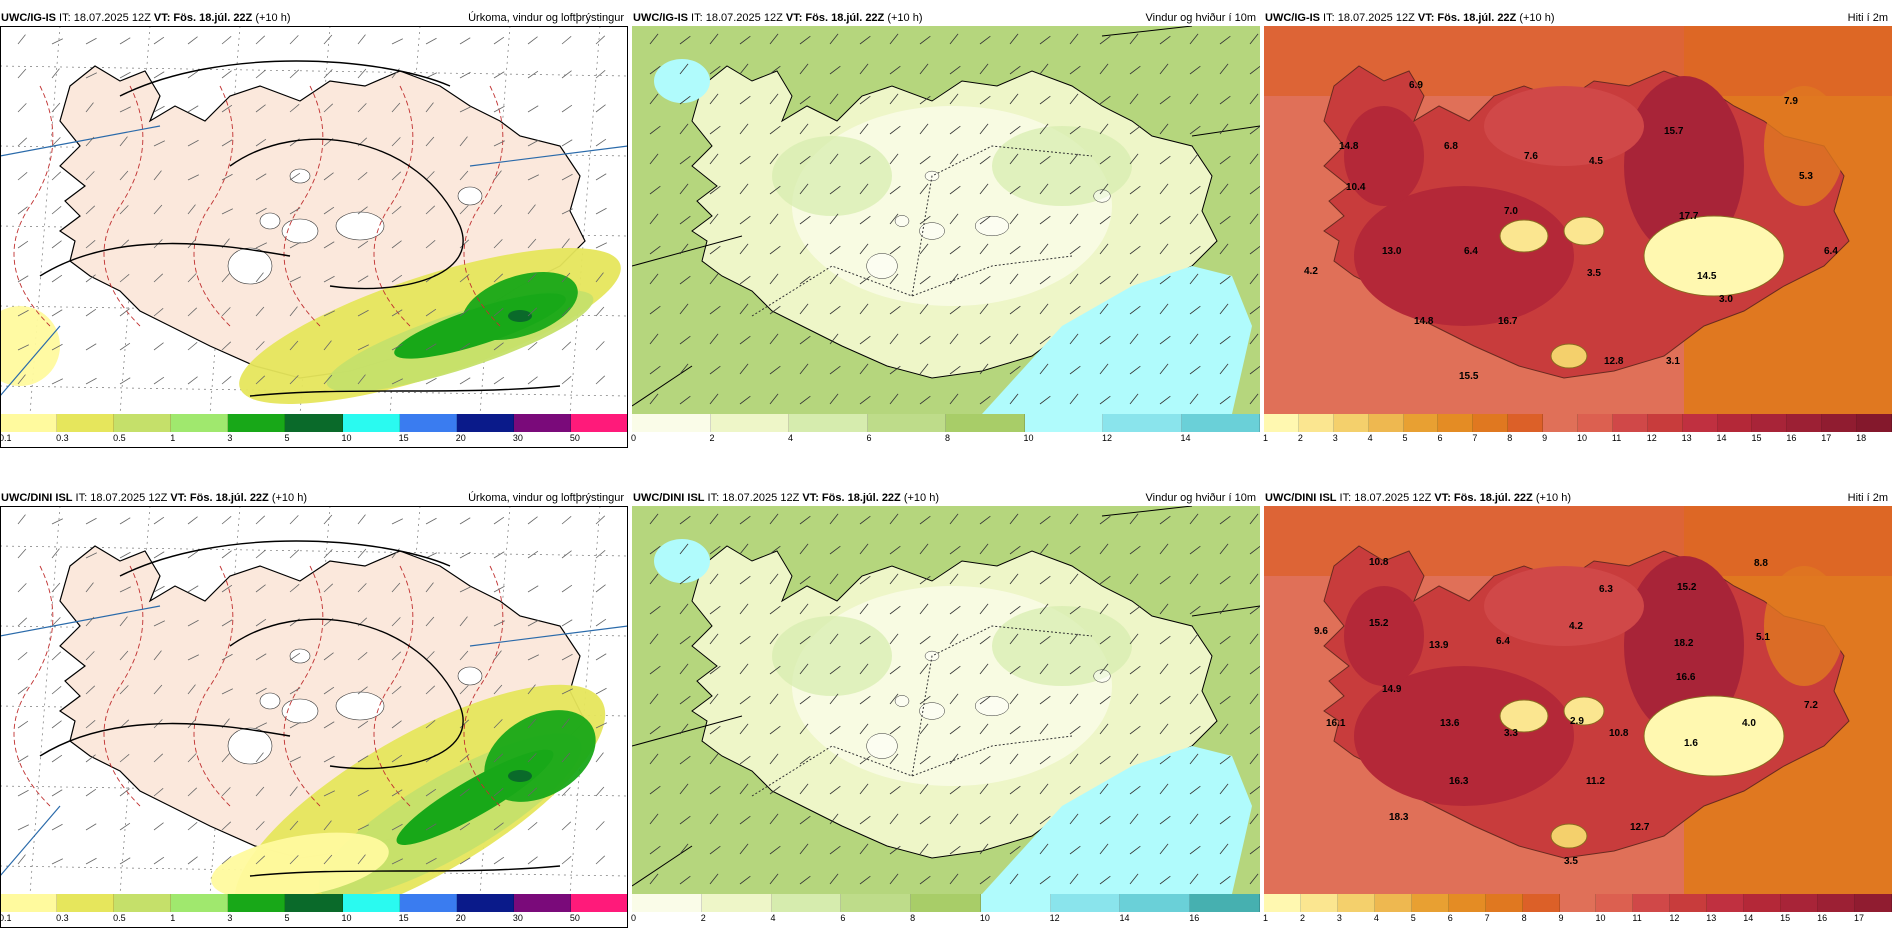 Image resolution: width=1900 pixels, height=950 pixels. Describe the element at coordinates (403, 918) in the screenshot. I see `legend-tick-label: 15` at that location.